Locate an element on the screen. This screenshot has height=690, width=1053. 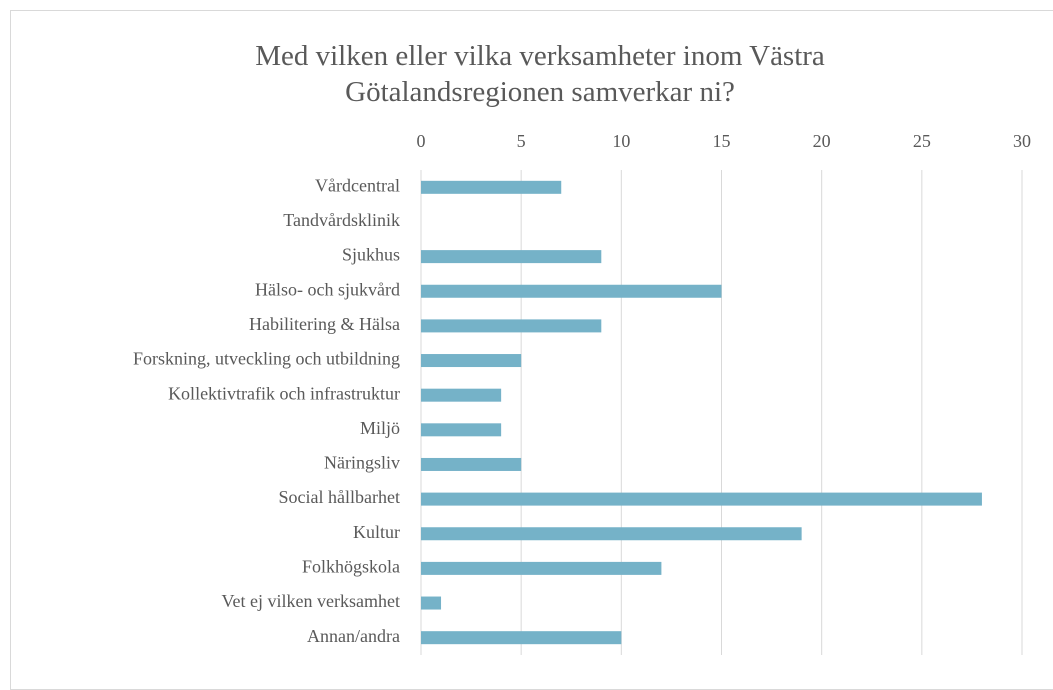
y-tick-label: Vårdcentral is located at coordinates (357, 185).